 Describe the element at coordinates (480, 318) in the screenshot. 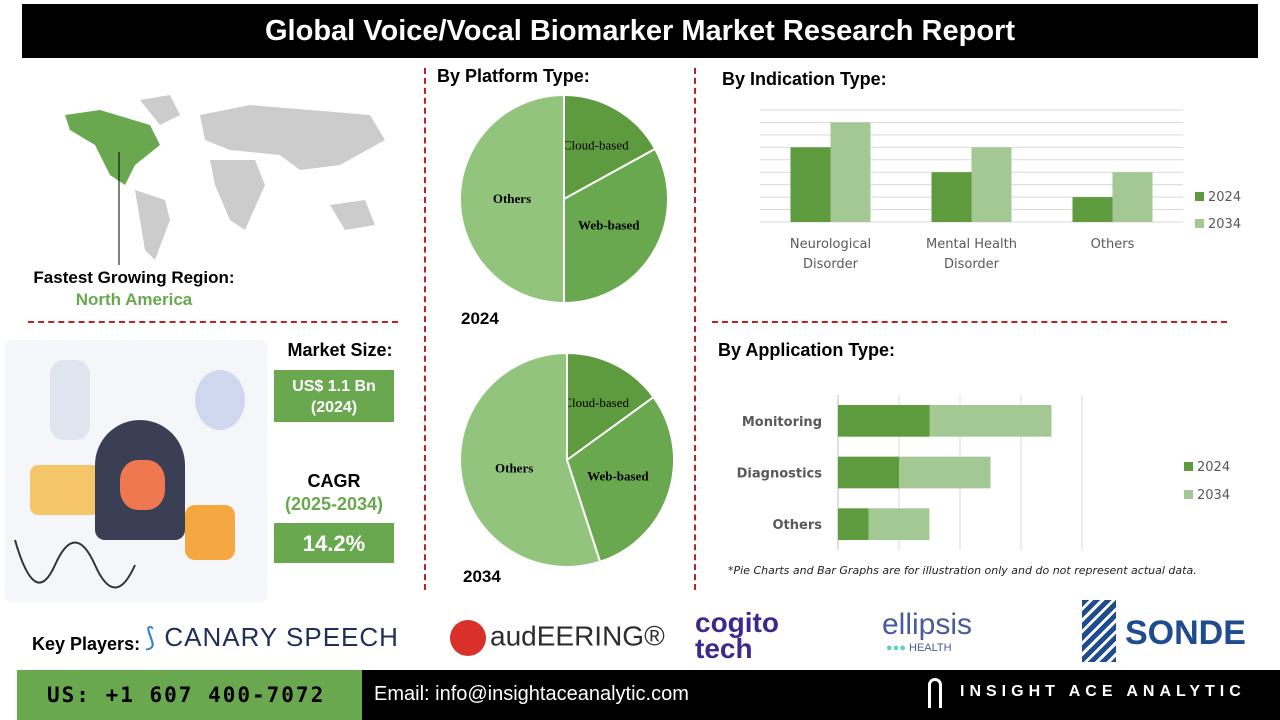

I see `pie-2024-year: 2024` at that location.